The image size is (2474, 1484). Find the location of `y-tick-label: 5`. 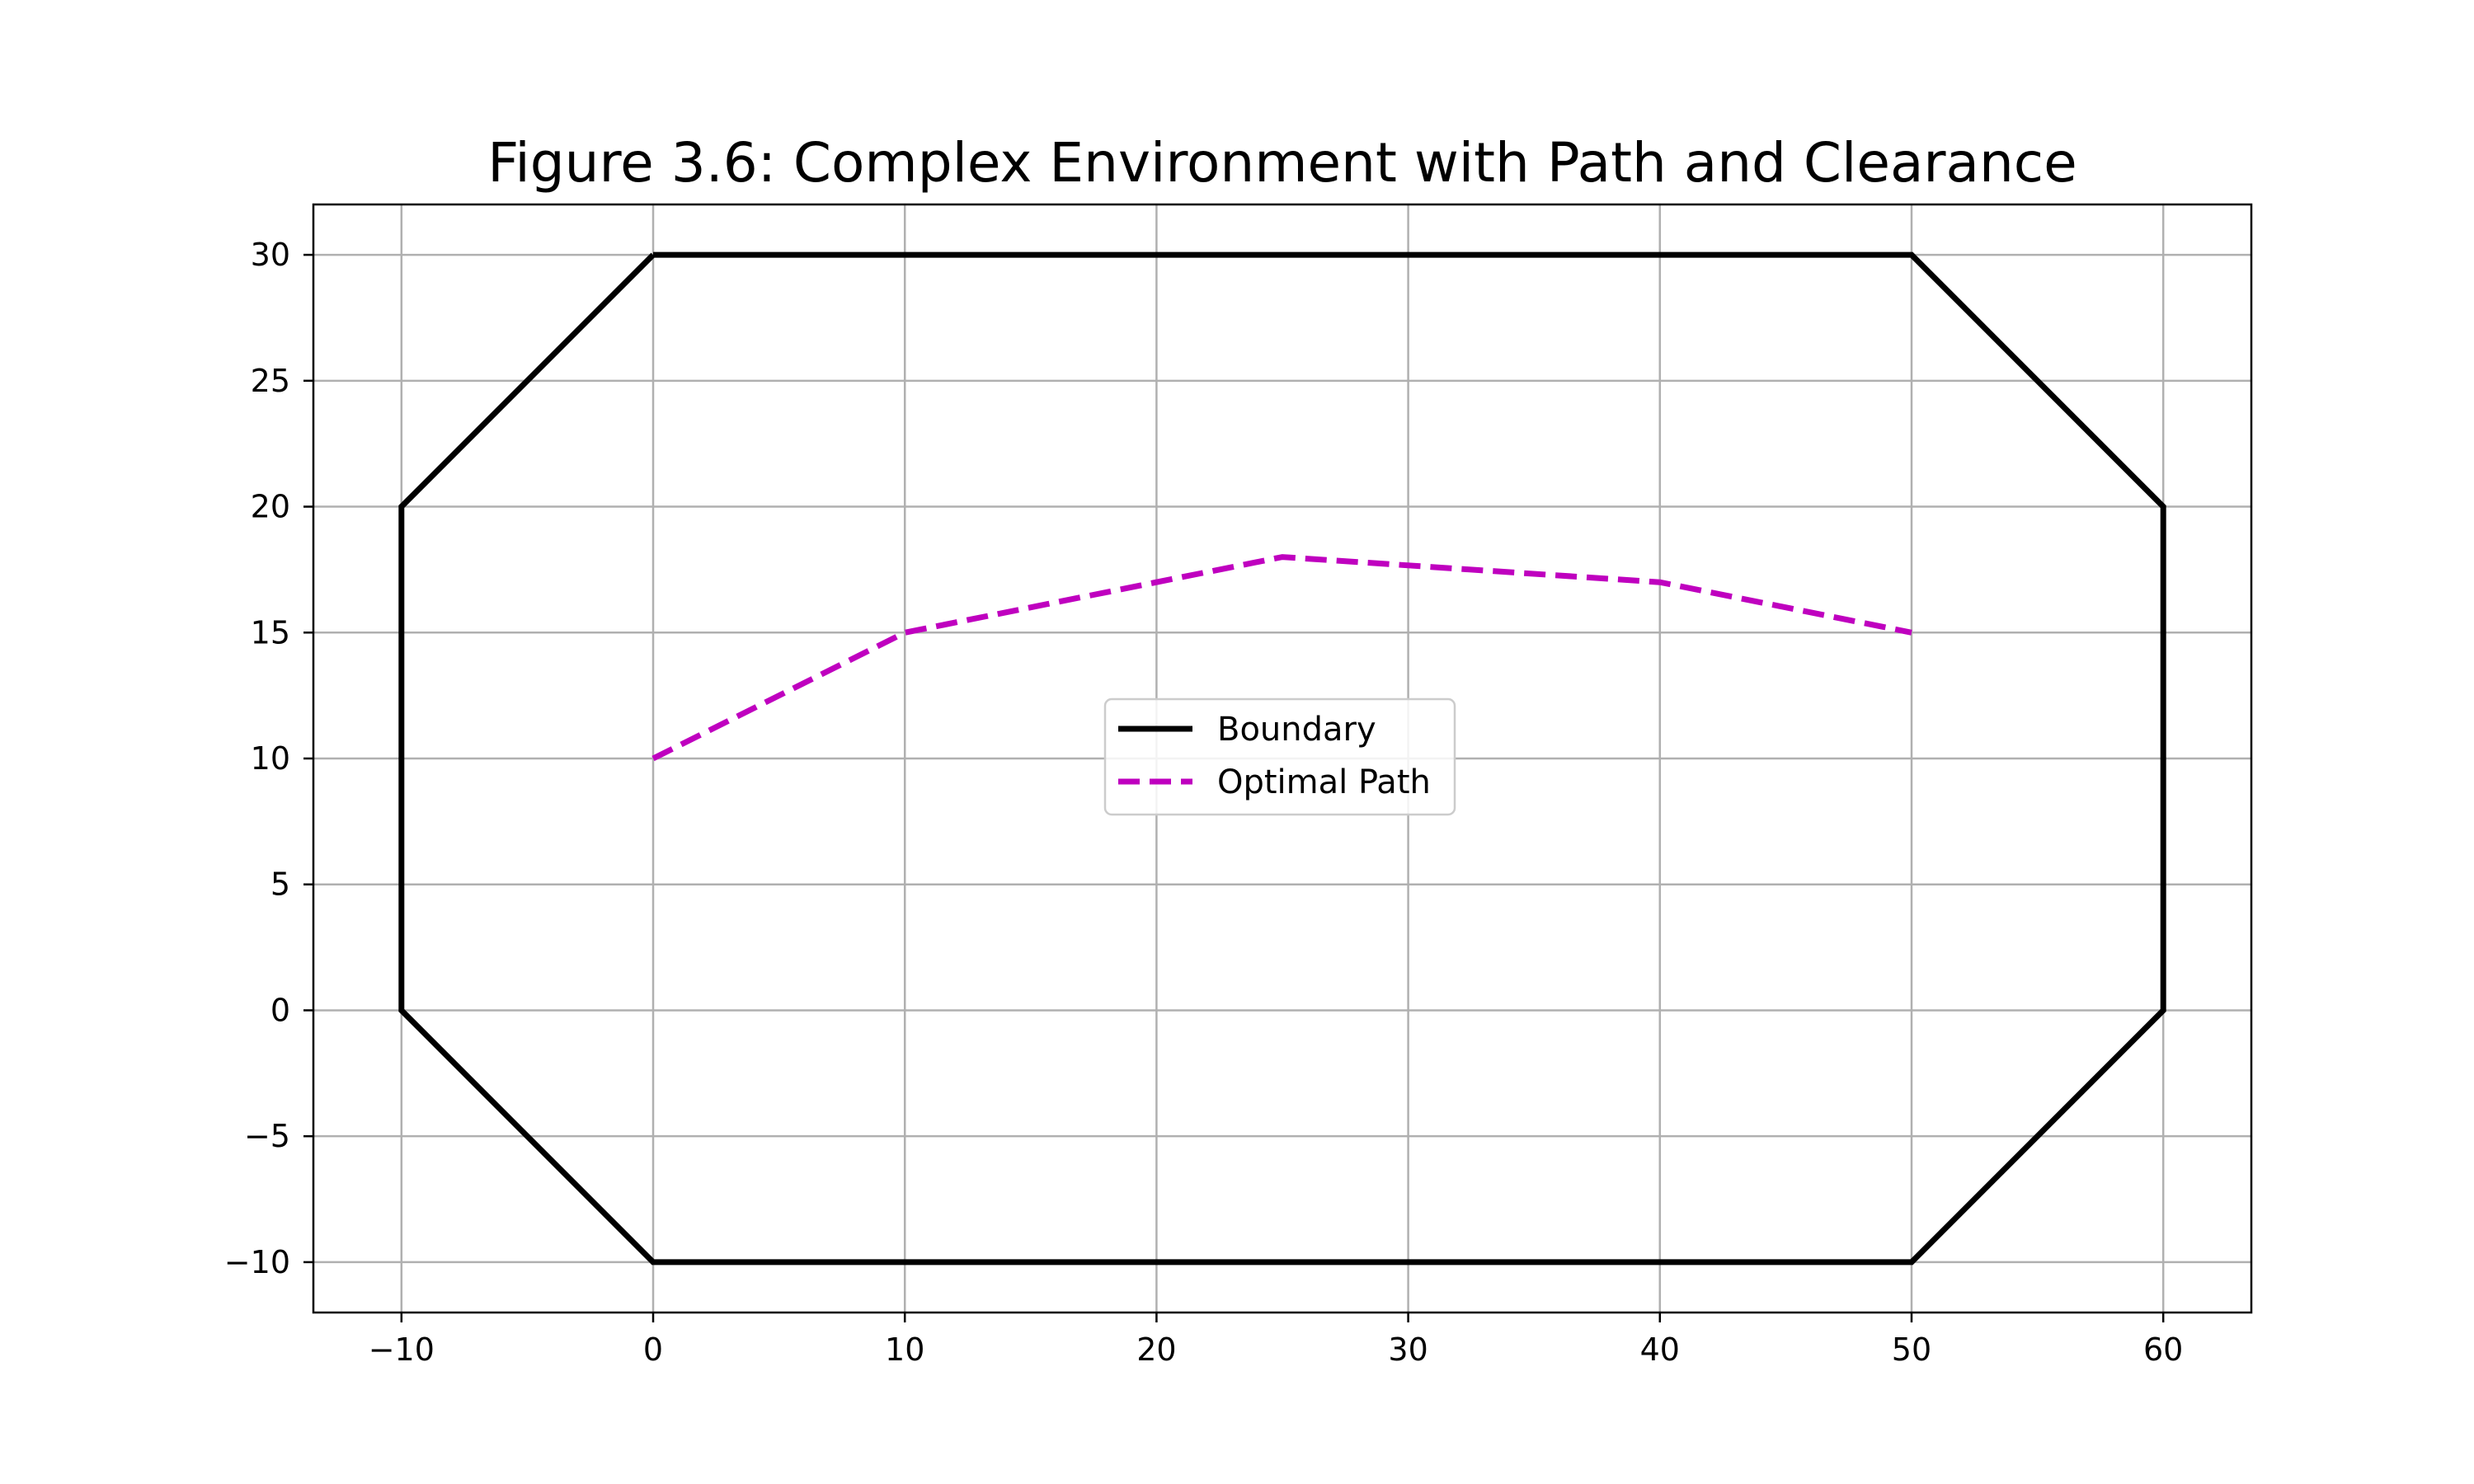

y-tick-label: 5 is located at coordinates (280, 884).